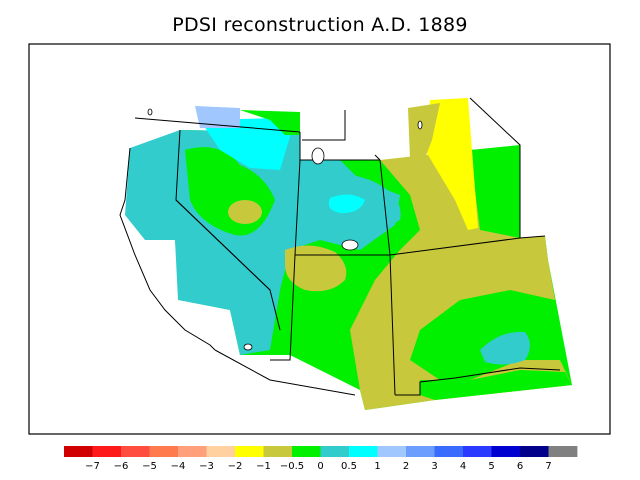 Image resolution: width=640 pixels, height=480 pixels. What do you see at coordinates (520, 466) in the screenshot?
I see `legend-tick-label: 6` at bounding box center [520, 466].